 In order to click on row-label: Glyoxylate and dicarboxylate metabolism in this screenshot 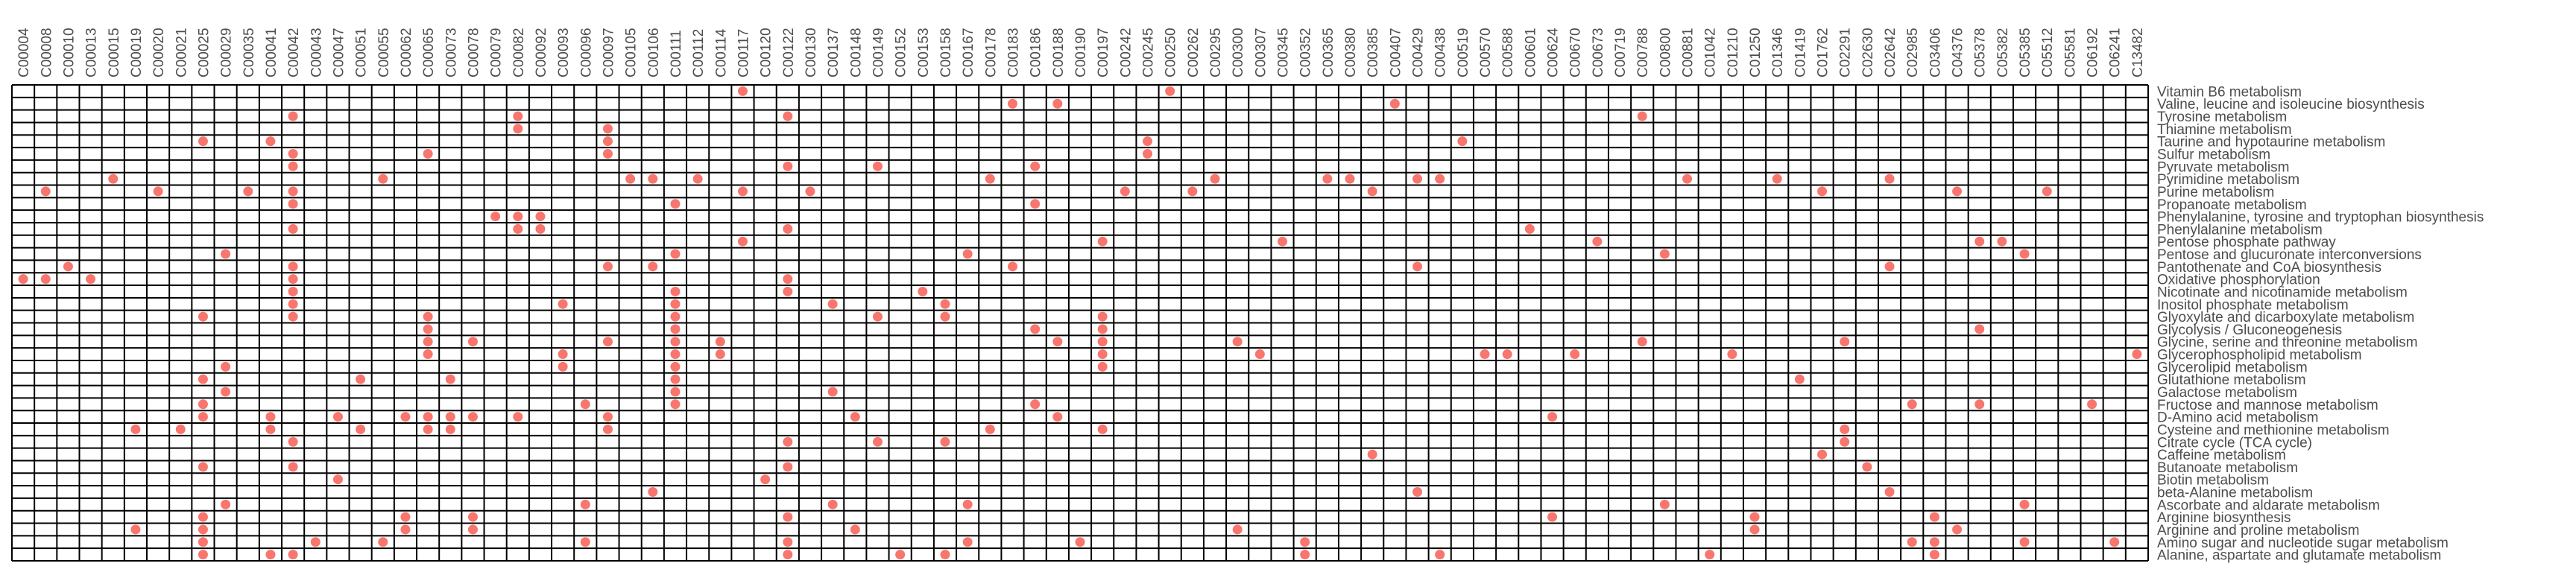, I will do `click(2285, 317)`.